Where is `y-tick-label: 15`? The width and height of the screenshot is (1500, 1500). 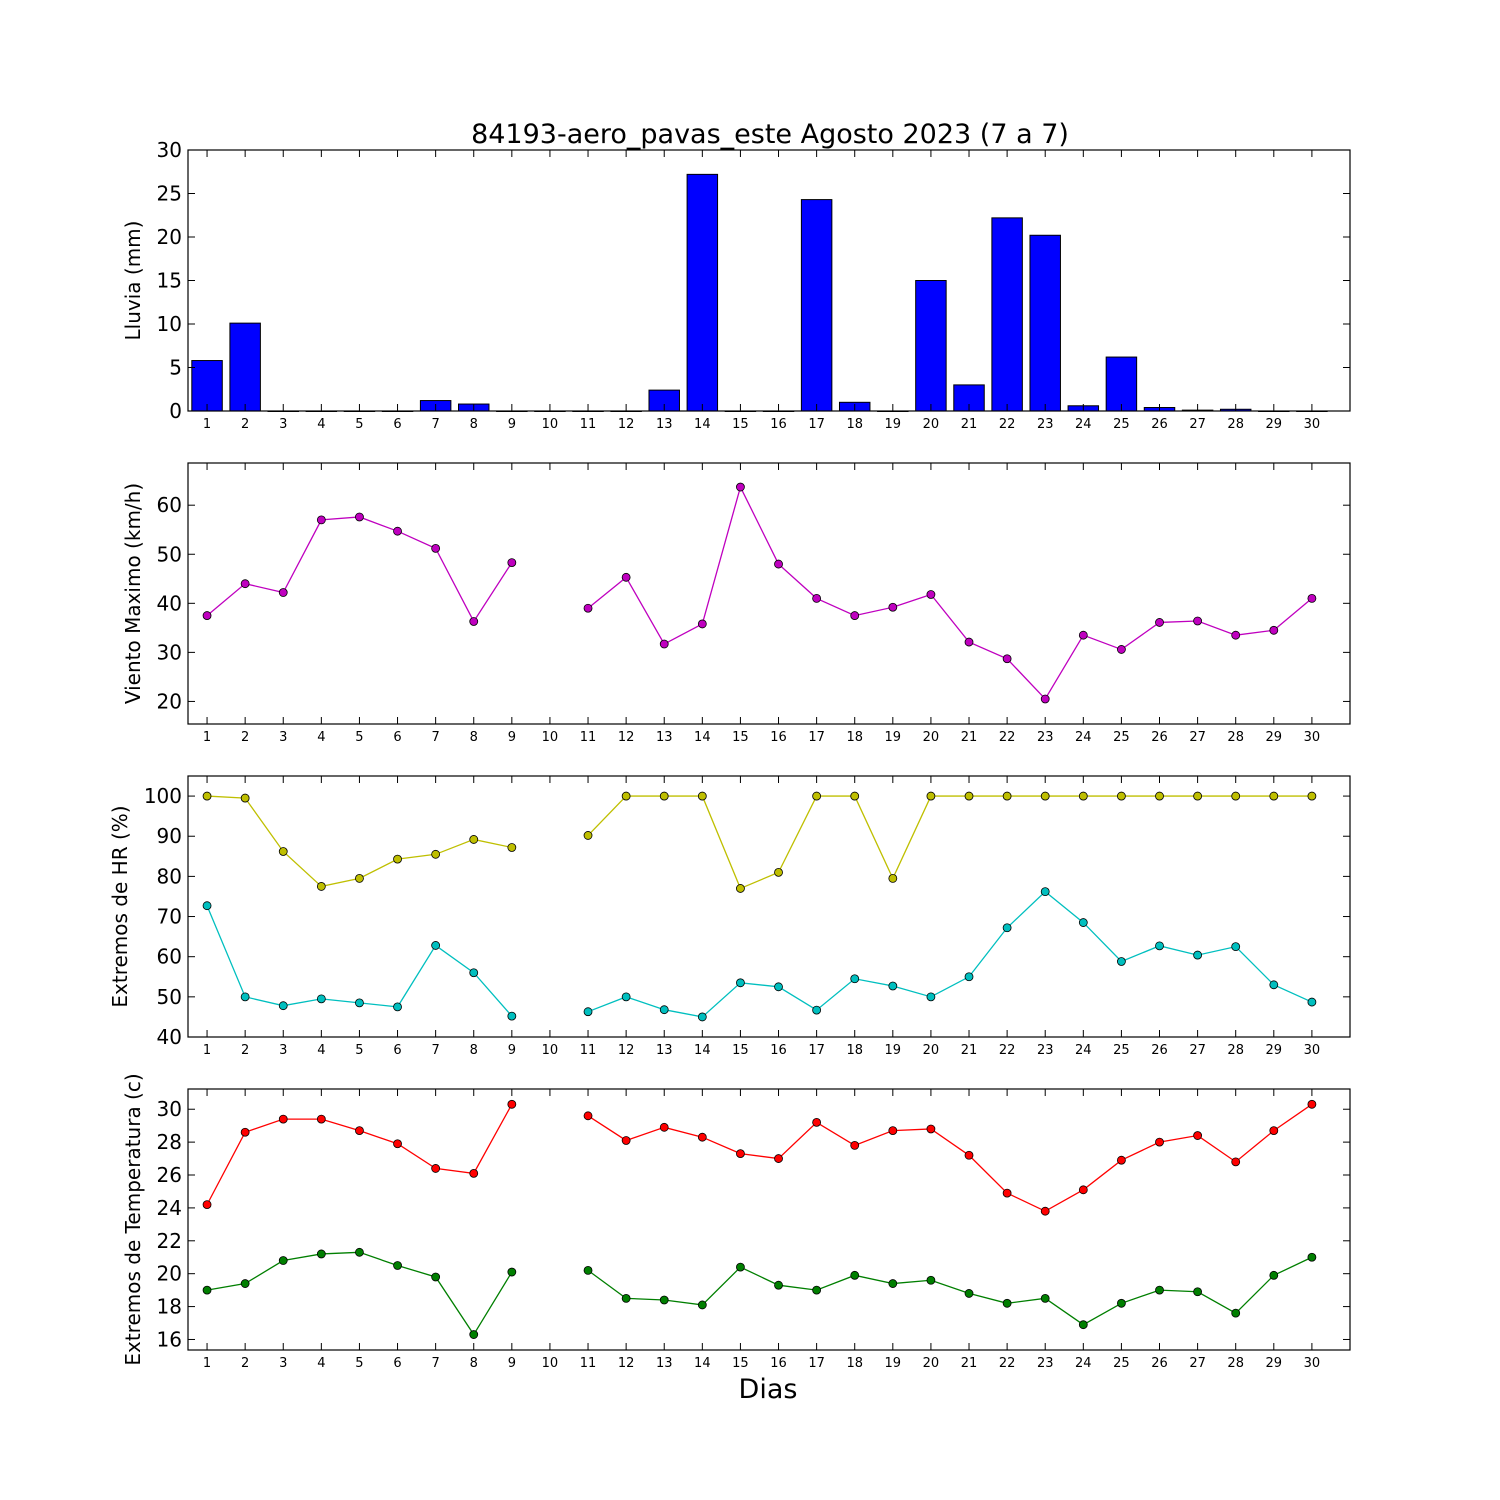 y-tick-label: 15 is located at coordinates (169, 281).